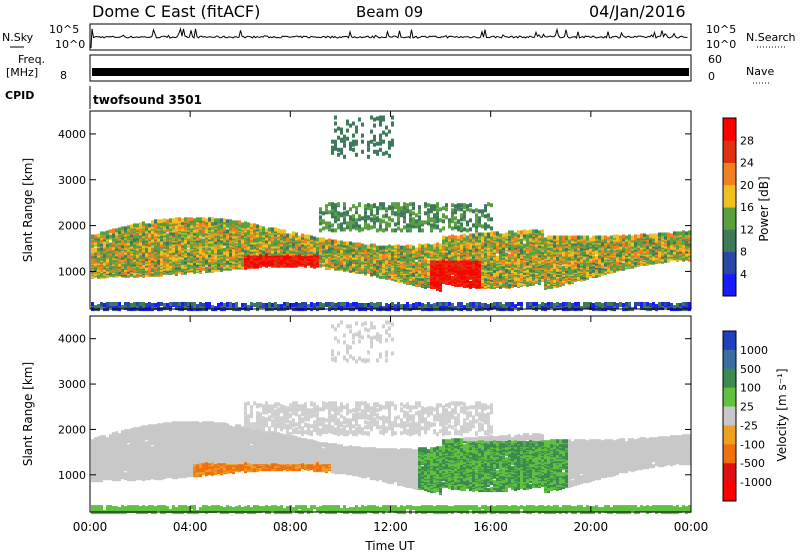  What do you see at coordinates (190, 527) in the screenshot?
I see `x-tick-label: 04:00` at bounding box center [190, 527].